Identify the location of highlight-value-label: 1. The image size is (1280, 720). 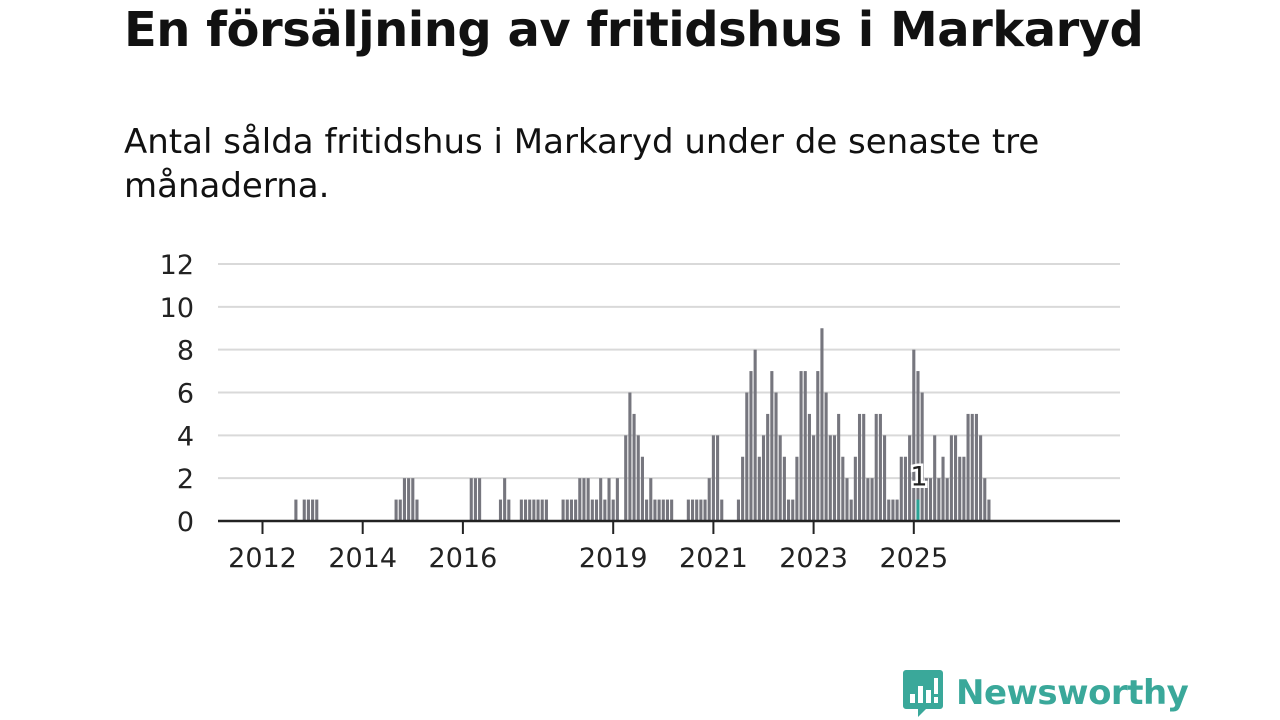
(918, 477).